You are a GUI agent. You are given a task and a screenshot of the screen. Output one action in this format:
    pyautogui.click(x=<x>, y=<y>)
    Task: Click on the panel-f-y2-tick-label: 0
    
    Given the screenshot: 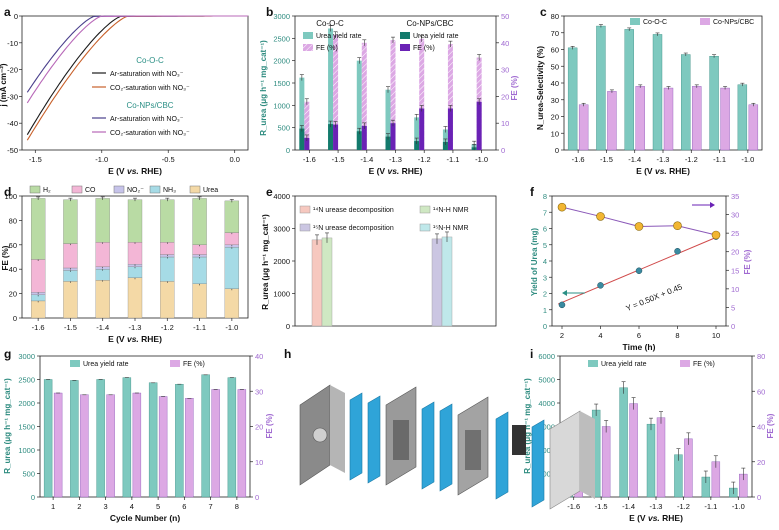 What is the action you would take?
    pyautogui.click(x=733, y=326)
    